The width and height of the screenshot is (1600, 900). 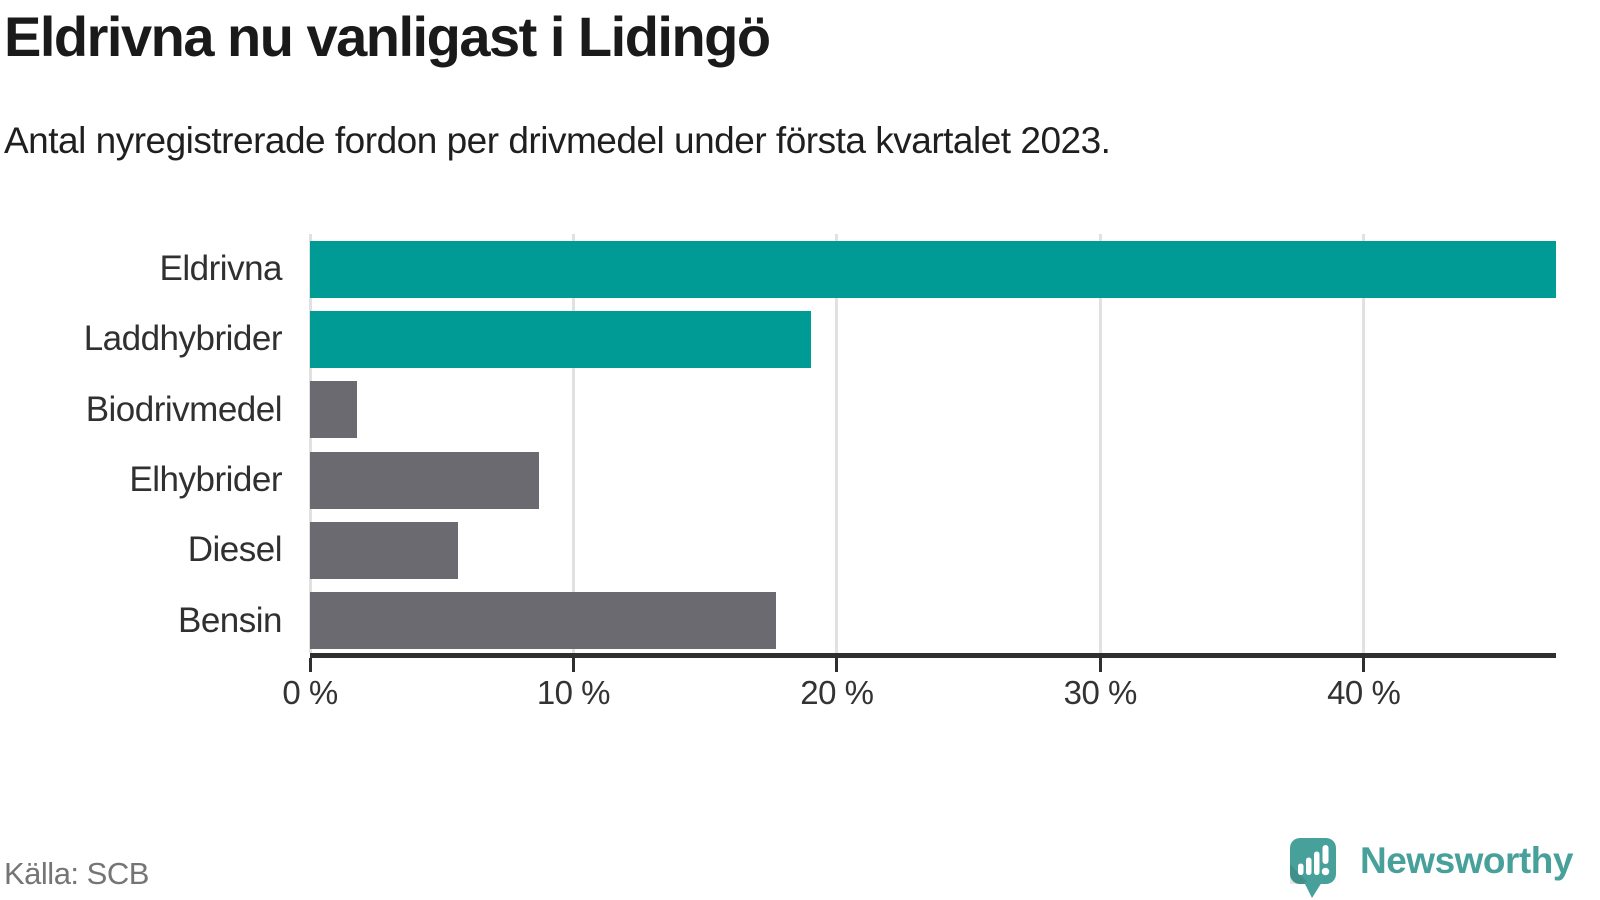 I want to click on axis-tick-label: 0 %, so click(x=310, y=692).